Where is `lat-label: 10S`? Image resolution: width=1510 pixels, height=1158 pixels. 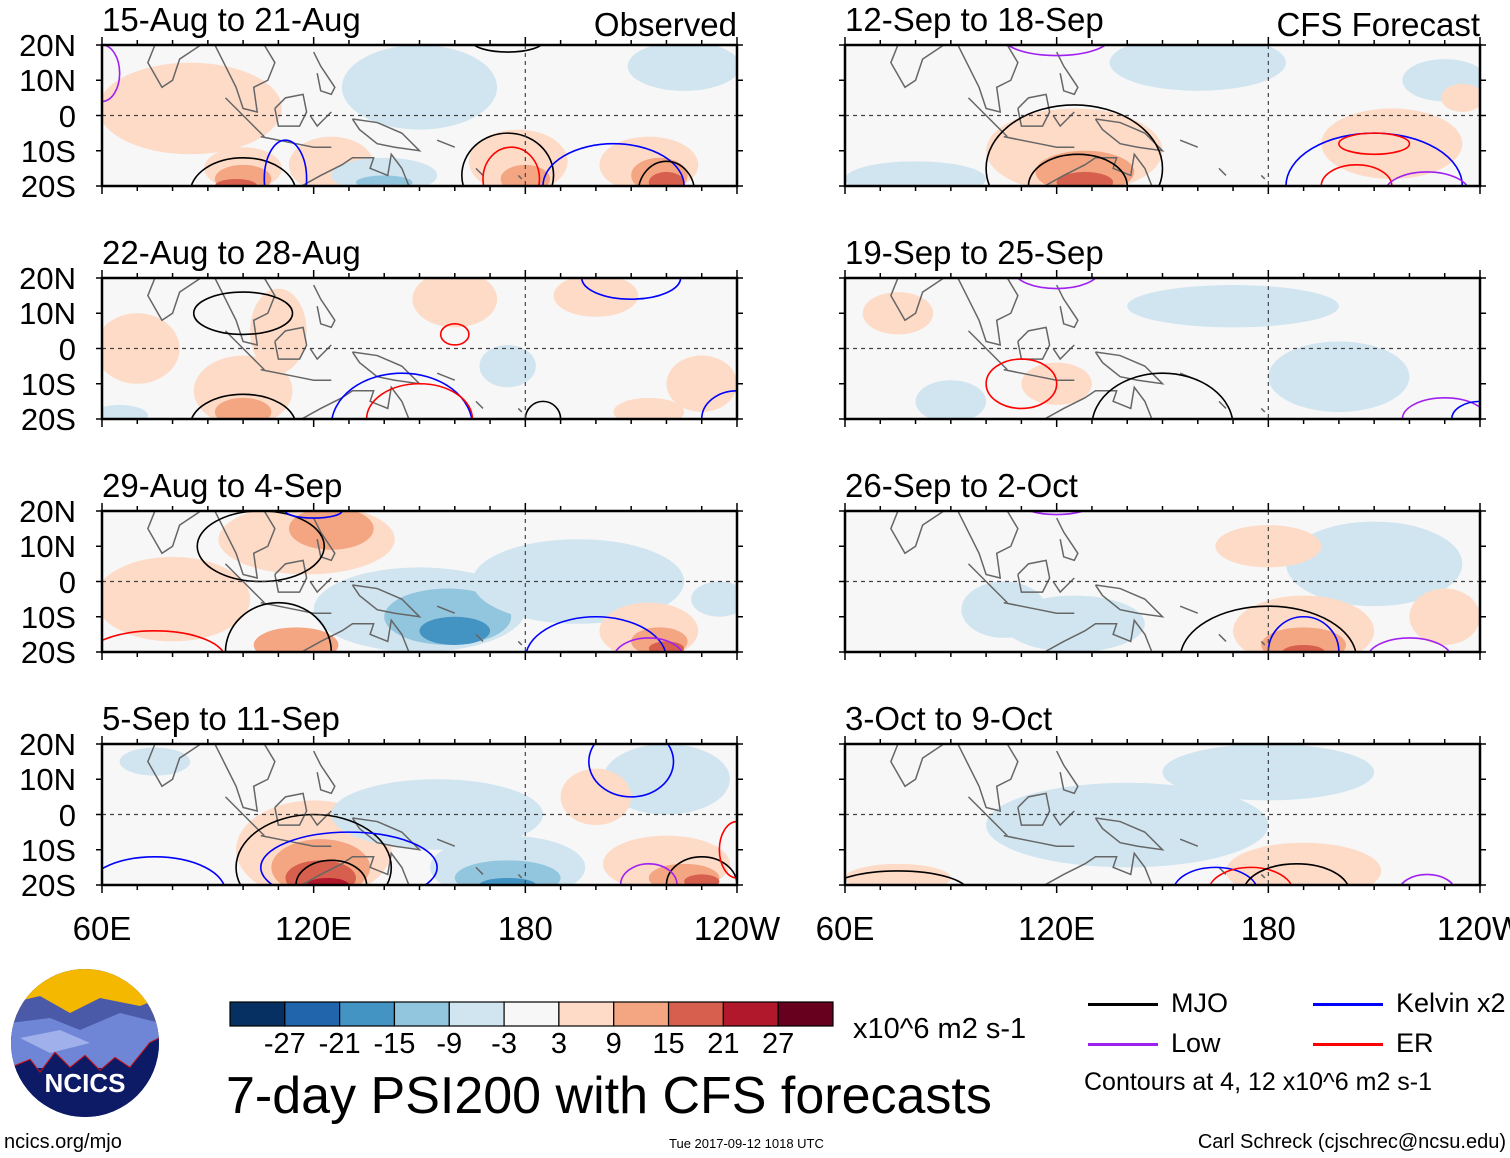 lat-label: 10S is located at coordinates (48, 384).